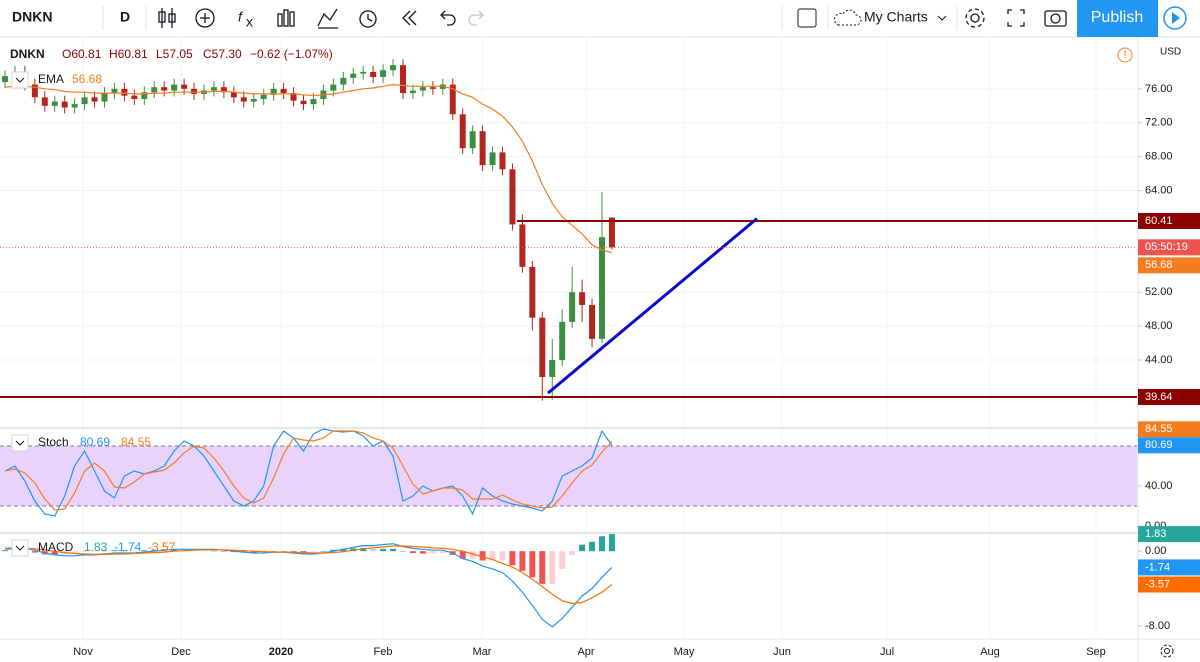  I want to click on gear-hub, so click(1167, 651).